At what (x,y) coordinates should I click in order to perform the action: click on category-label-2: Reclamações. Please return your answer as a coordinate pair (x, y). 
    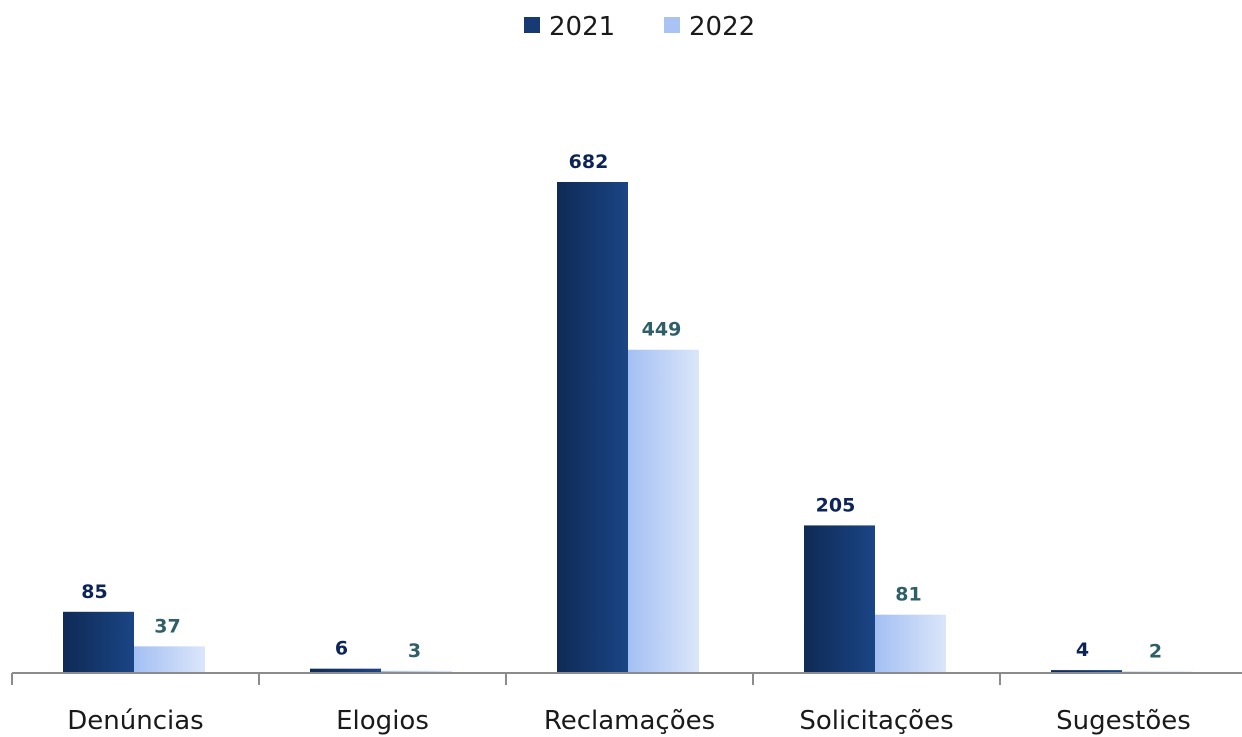
    Looking at the image, I should click on (629, 721).